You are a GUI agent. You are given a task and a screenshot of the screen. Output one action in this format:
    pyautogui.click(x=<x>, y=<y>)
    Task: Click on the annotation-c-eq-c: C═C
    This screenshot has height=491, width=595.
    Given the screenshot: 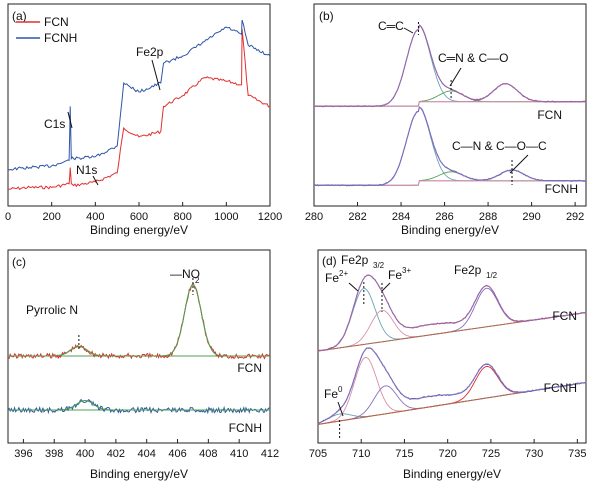 What is the action you would take?
    pyautogui.click(x=391, y=26)
    